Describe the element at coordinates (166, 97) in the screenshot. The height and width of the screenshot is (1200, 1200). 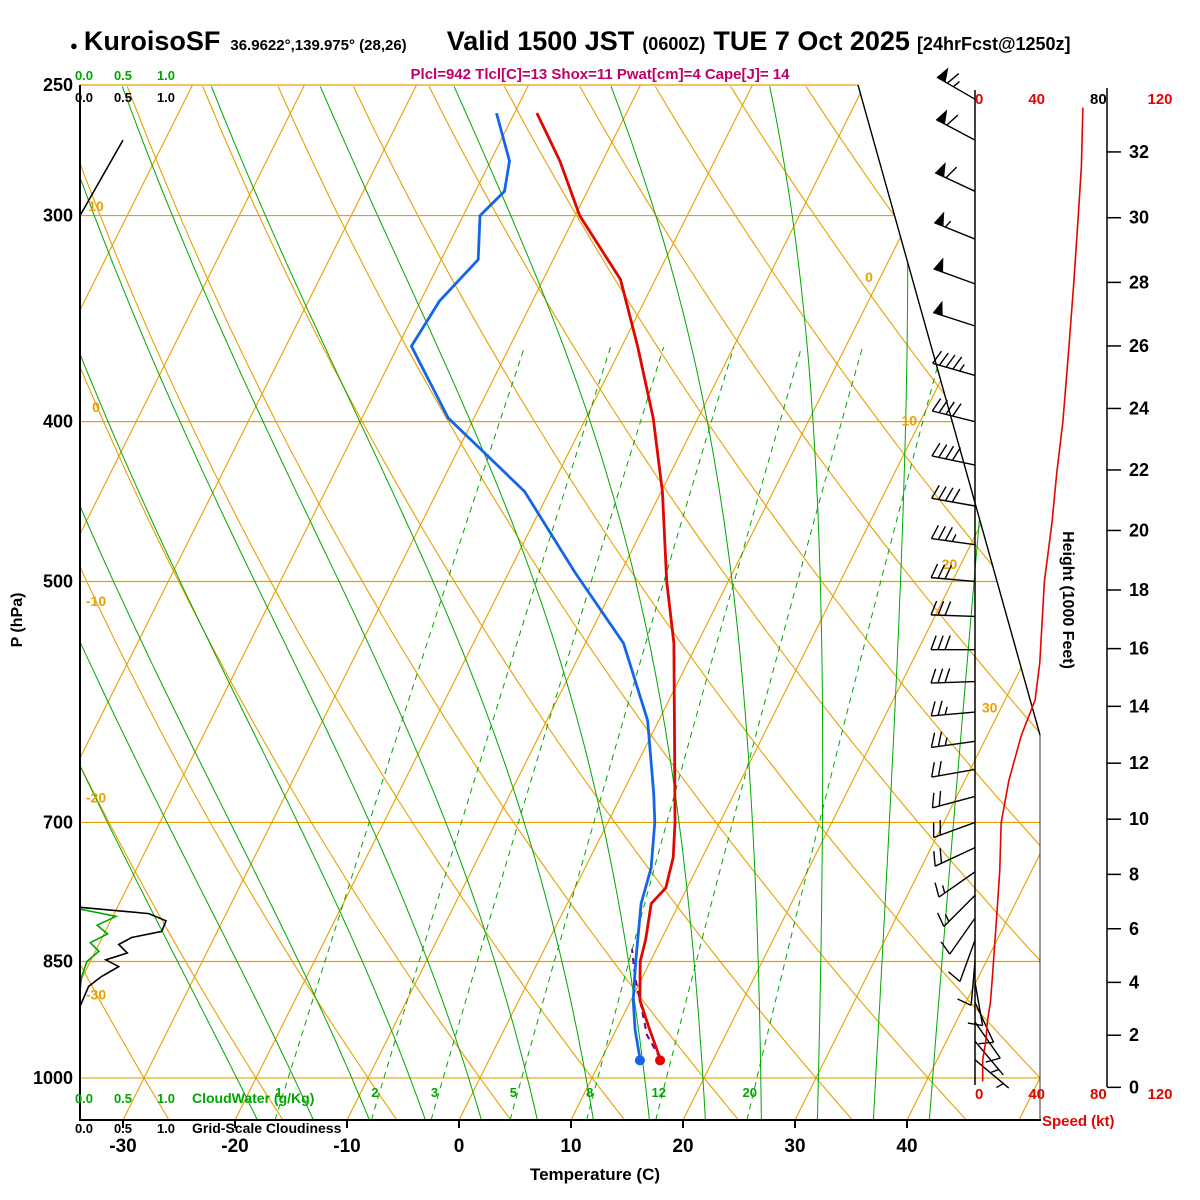
I see `cloudiness-scale-top: 1.0` at that location.